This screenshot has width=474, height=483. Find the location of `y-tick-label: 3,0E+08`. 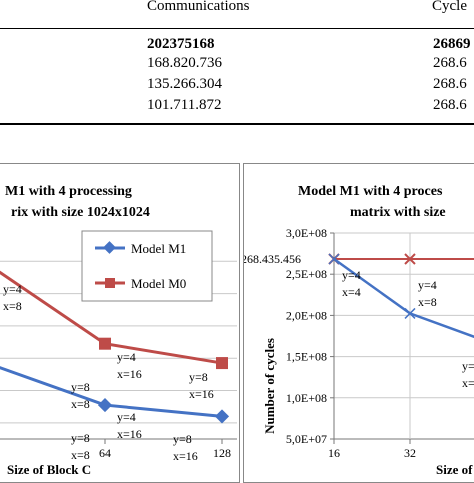

y-tick-label: 3,0E+08 is located at coordinates (306, 233).